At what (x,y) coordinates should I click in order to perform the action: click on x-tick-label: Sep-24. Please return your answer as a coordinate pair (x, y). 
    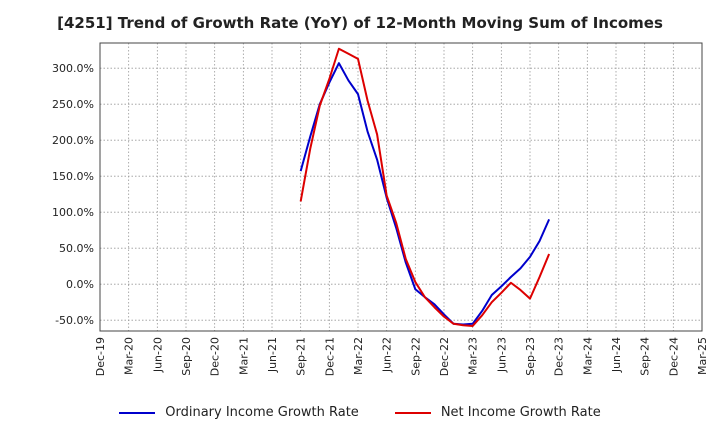
    Looking at the image, I should click on (645, 356).